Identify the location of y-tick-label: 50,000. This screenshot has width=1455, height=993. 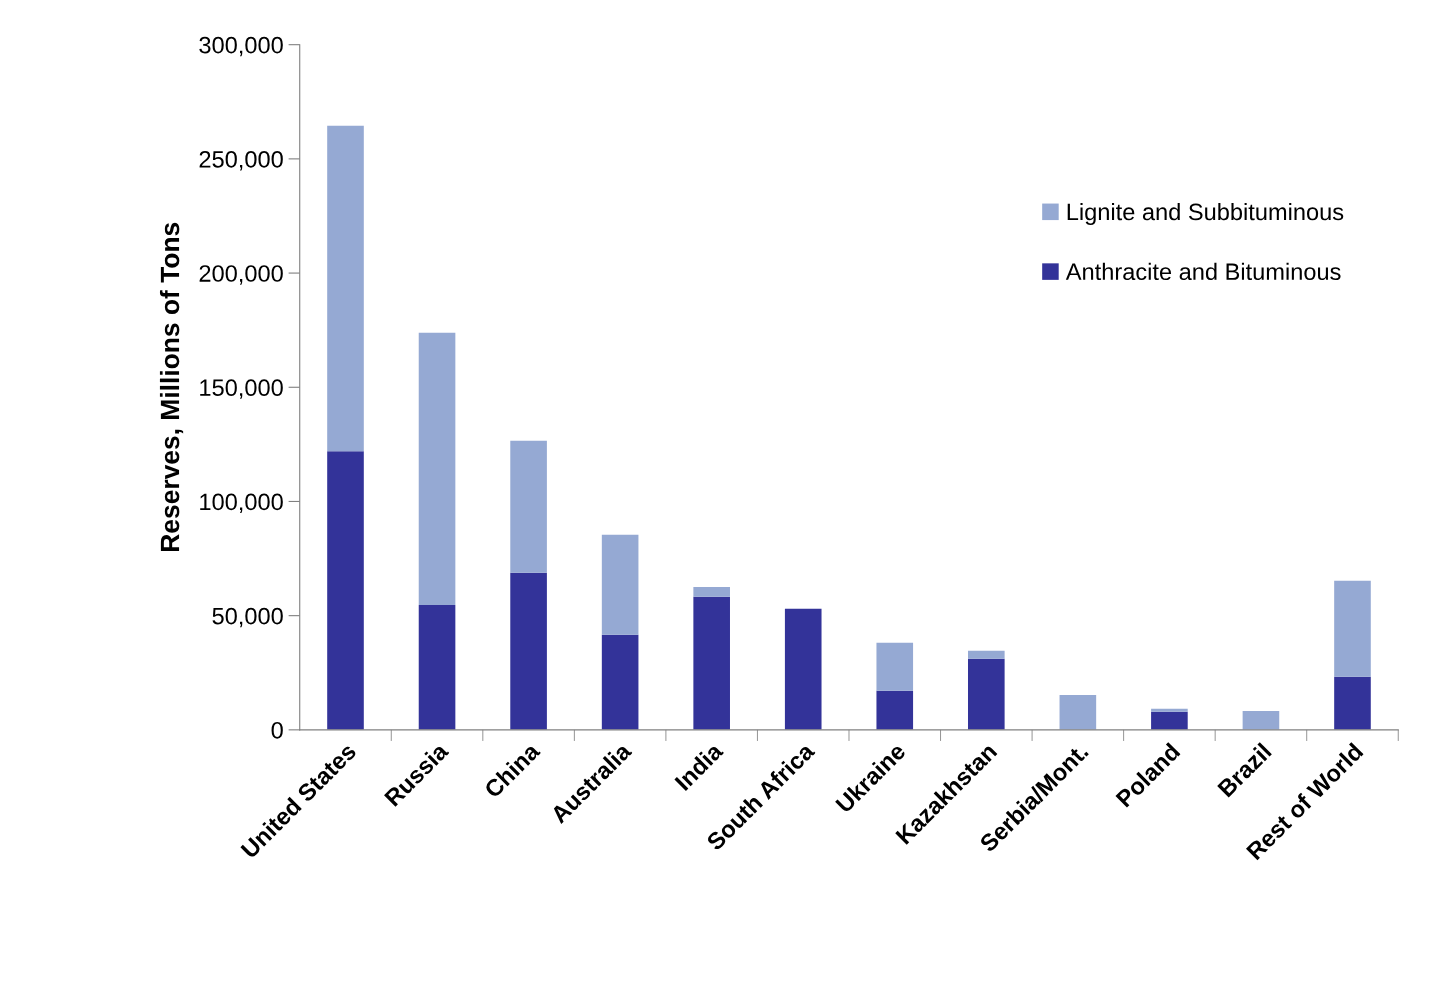
(247, 617).